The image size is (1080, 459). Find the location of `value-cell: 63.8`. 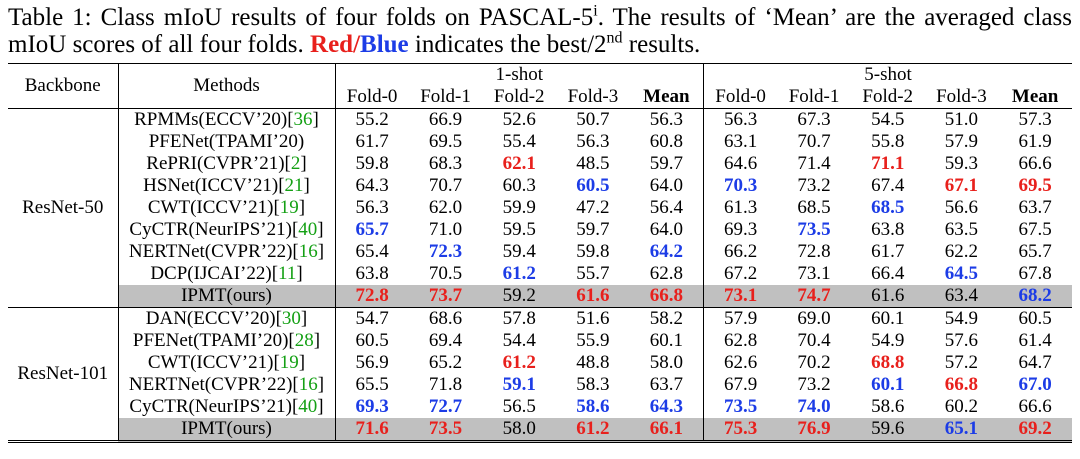

value-cell: 63.8 is located at coordinates (372, 273).